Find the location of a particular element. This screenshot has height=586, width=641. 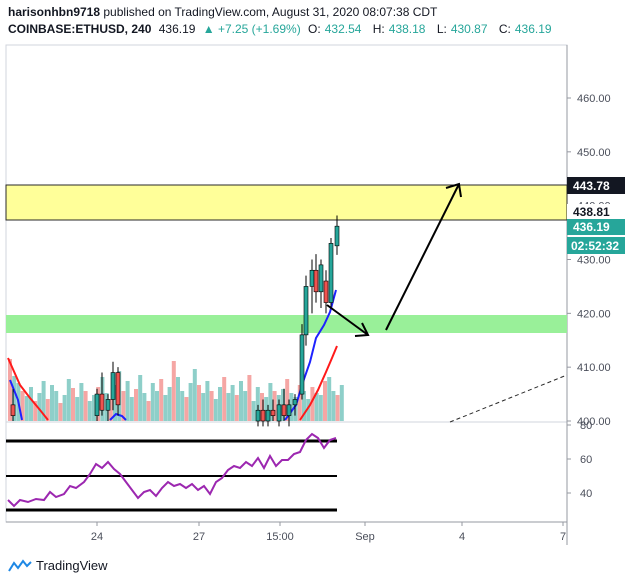

price-tick-label: 410.00 is located at coordinates (594, 368).